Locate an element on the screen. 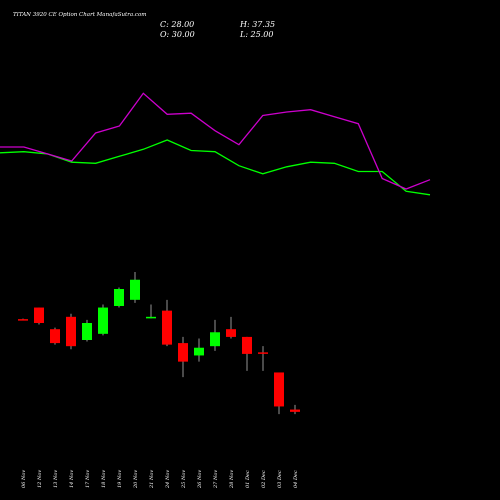 The width and height of the screenshot is (500, 500). candle-28-nov is located at coordinates (231, 327).